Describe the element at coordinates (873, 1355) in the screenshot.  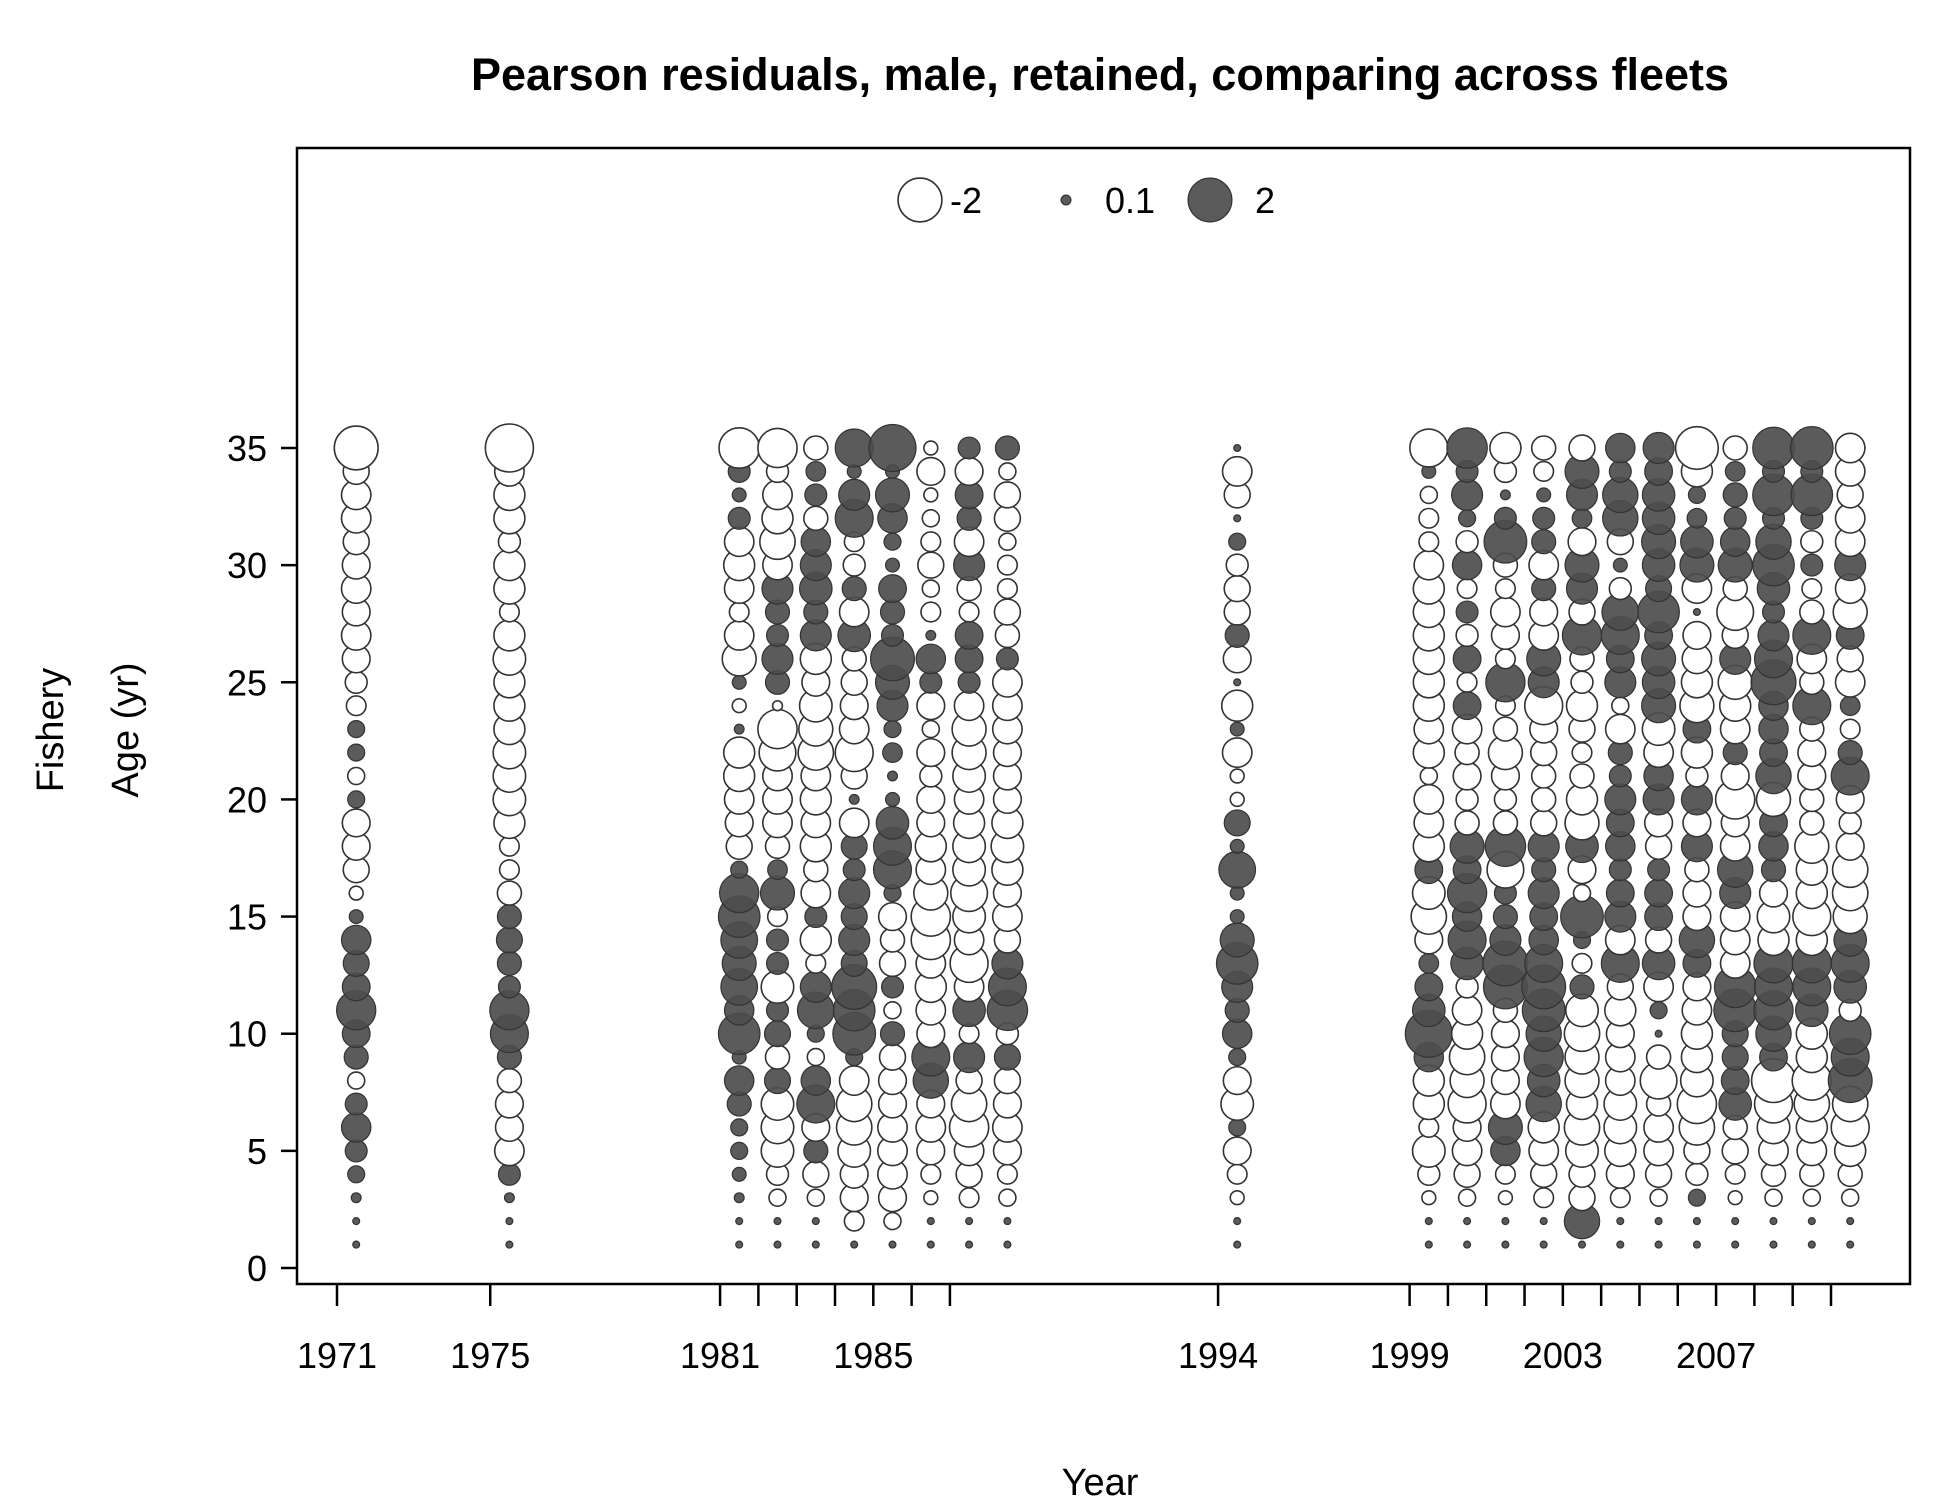
I see `x-tick-label: 1985` at that location.